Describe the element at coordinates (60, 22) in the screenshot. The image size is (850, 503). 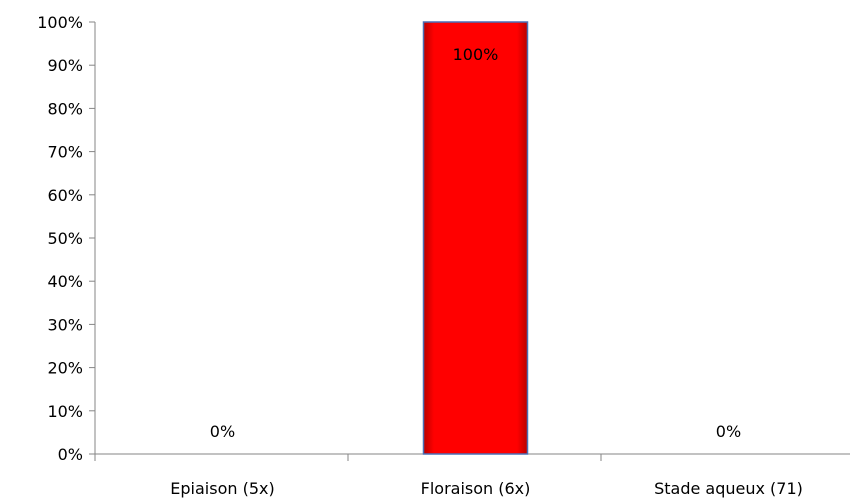
I see `y-tick-label: 100%` at that location.